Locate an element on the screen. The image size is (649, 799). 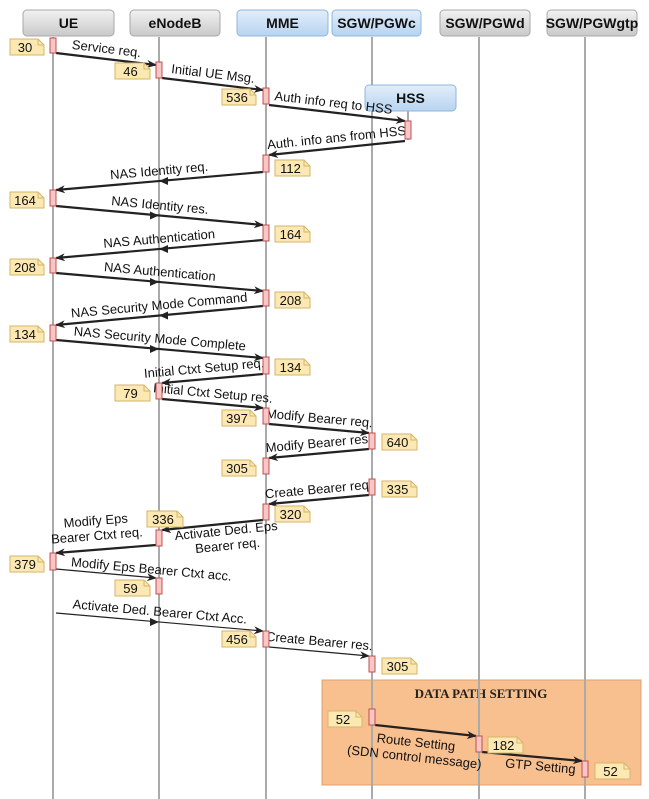
message-14: Modify Bearer res. is located at coordinates (318, 446).